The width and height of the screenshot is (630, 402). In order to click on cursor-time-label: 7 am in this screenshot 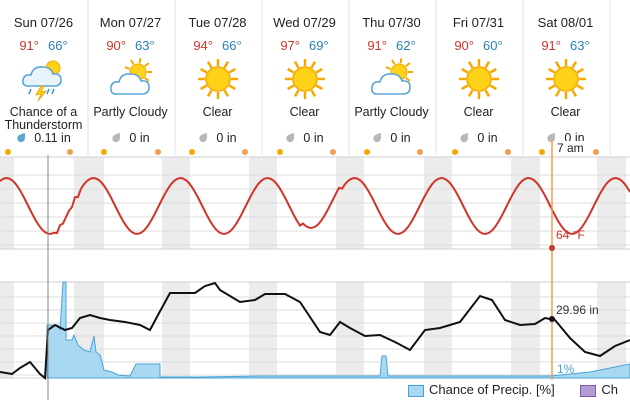, I will do `click(570, 148)`.